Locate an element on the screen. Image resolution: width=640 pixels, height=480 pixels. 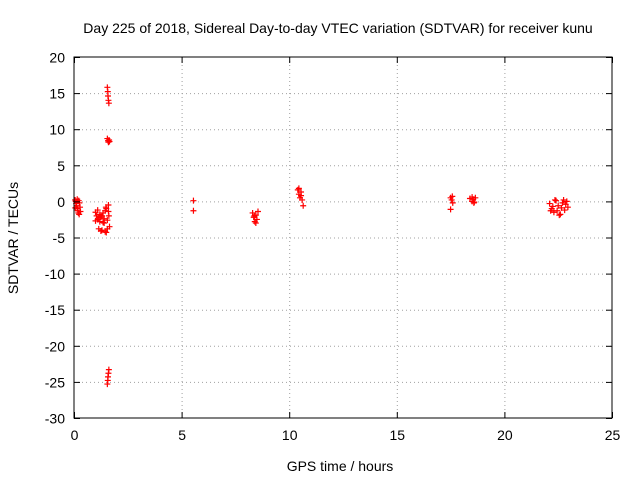
x-tick-label: 20 is located at coordinates (505, 435).